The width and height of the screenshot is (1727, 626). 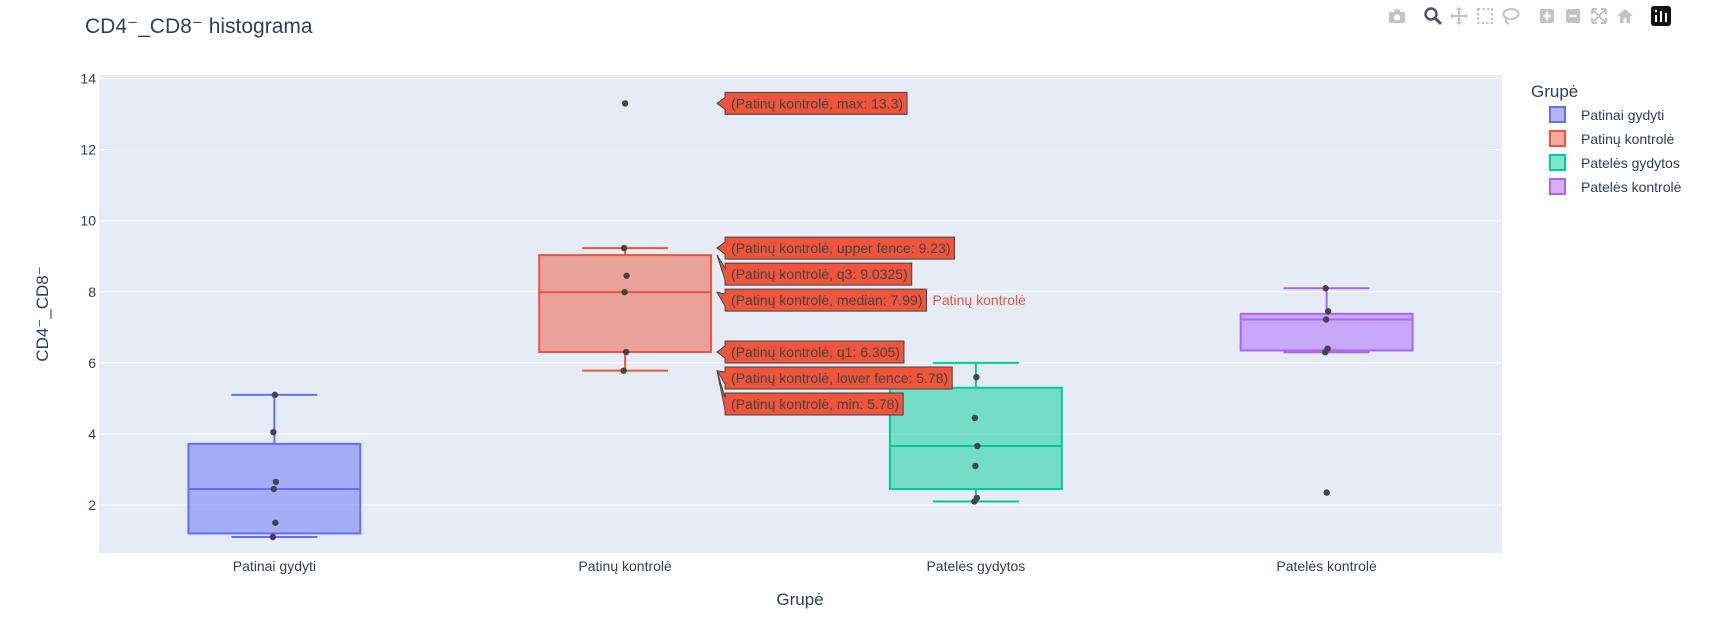 I want to click on hover-label: (Patinų kontrolė, q3: 9.0325), so click(x=814, y=270).